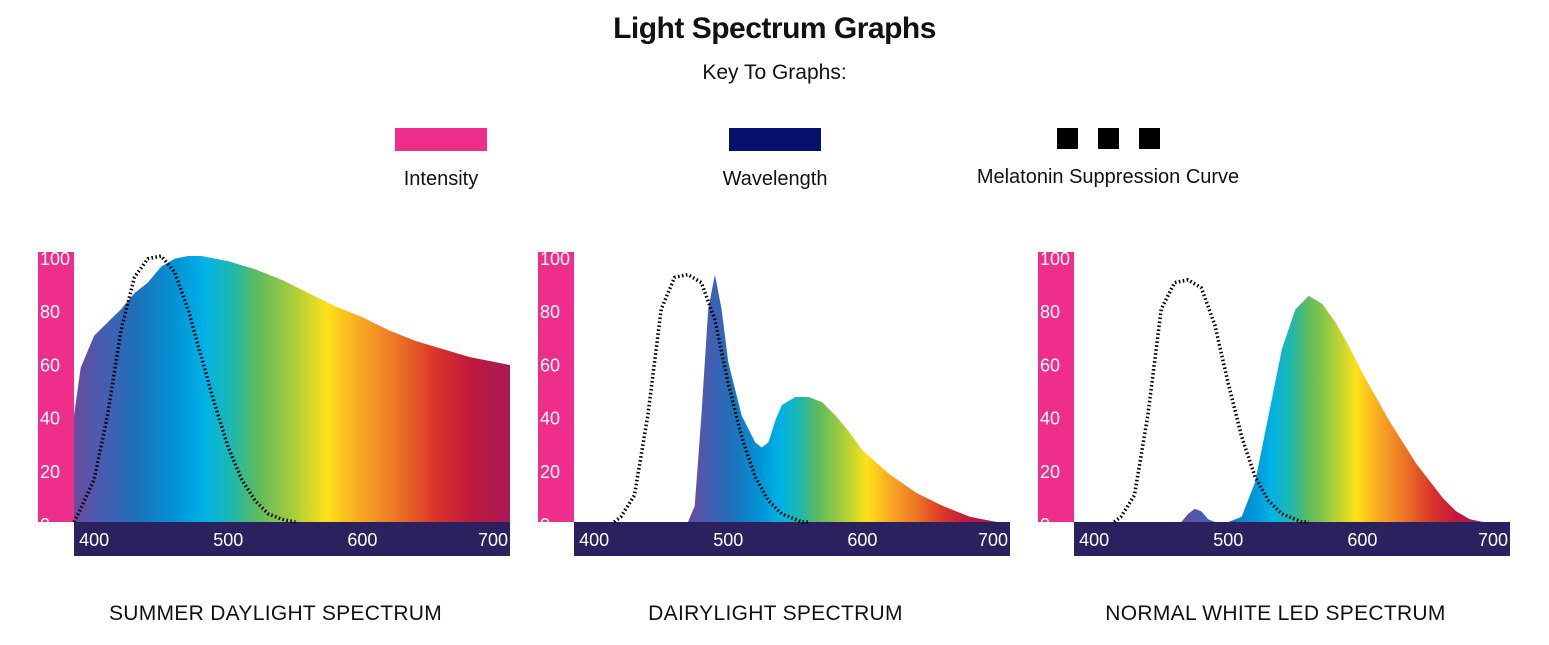 The image size is (1549, 645). I want to click on legend-item-intensity: Intensity, so click(441, 159).